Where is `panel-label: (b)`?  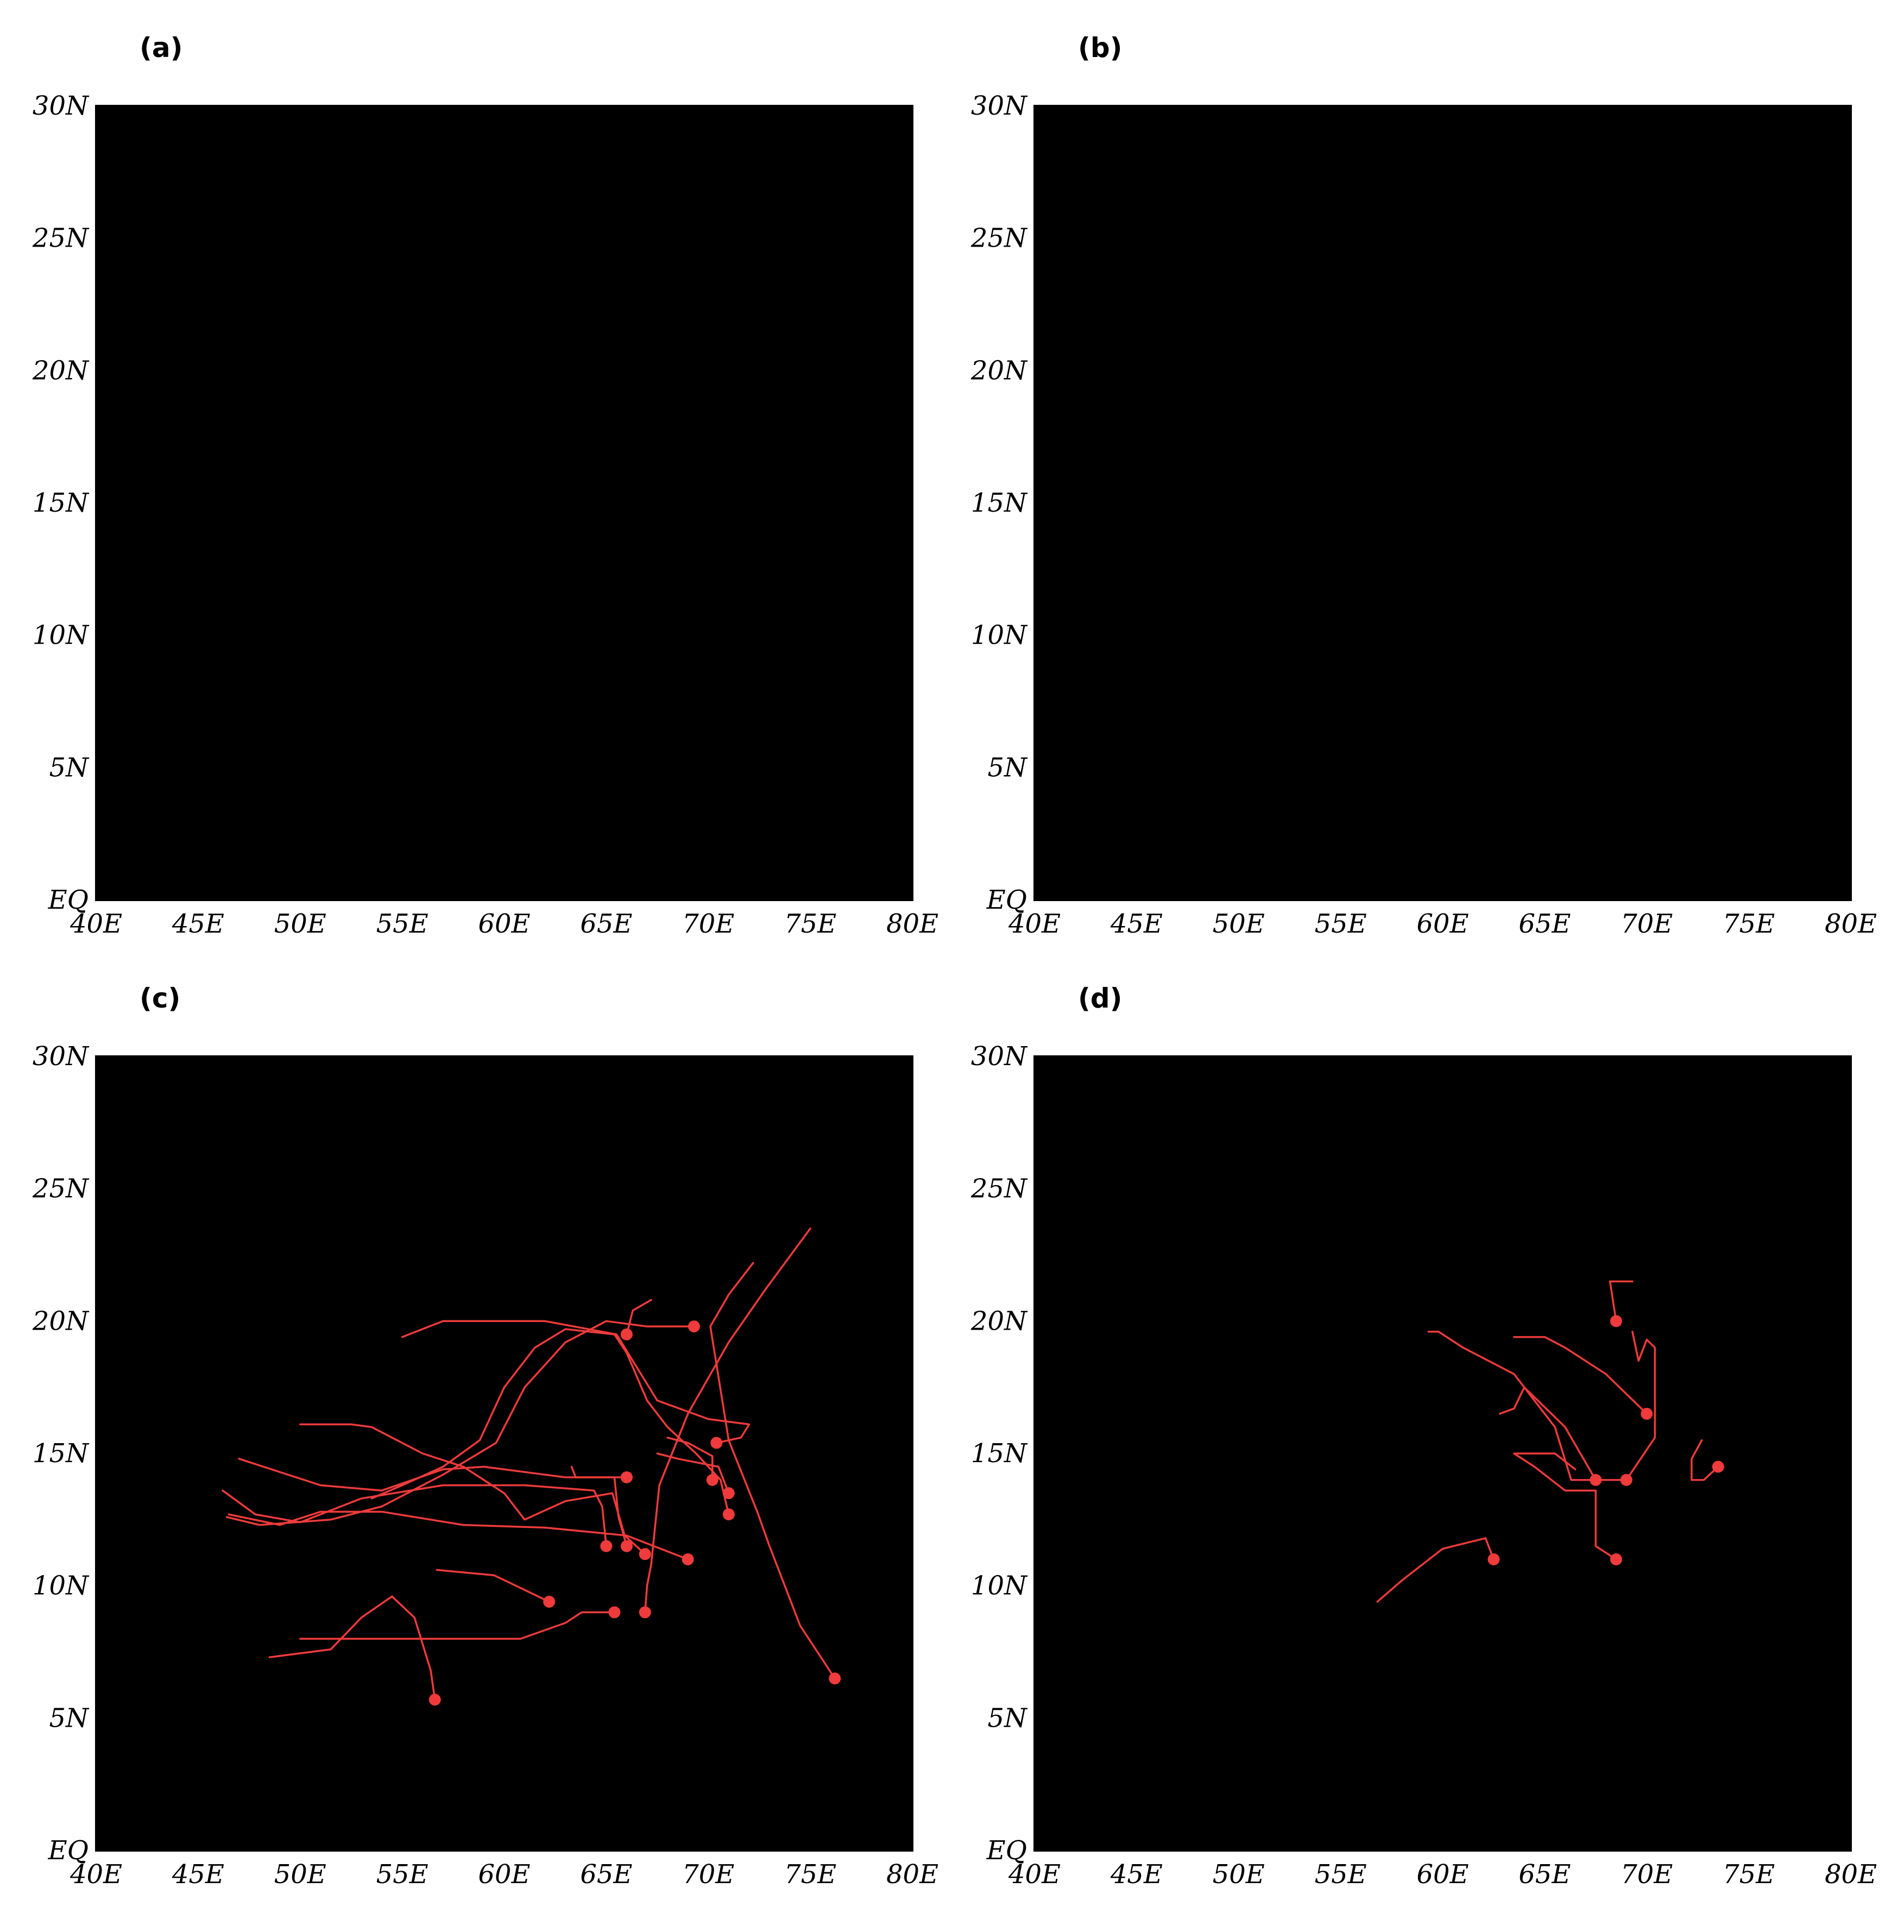
panel-label: (b) is located at coordinates (1100, 48).